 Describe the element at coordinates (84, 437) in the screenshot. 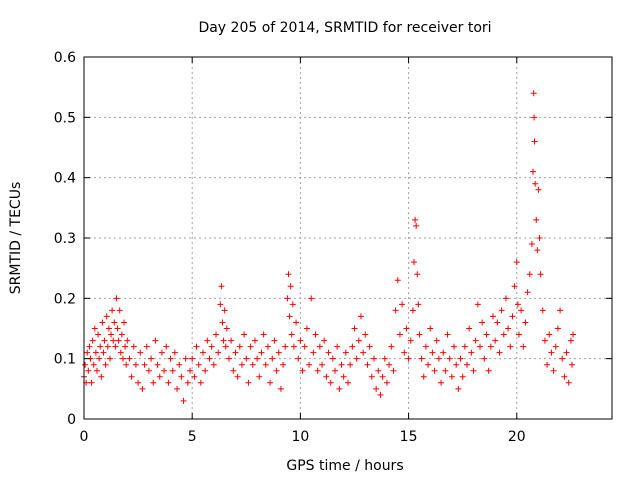

I see `x-tick-label: 0` at that location.